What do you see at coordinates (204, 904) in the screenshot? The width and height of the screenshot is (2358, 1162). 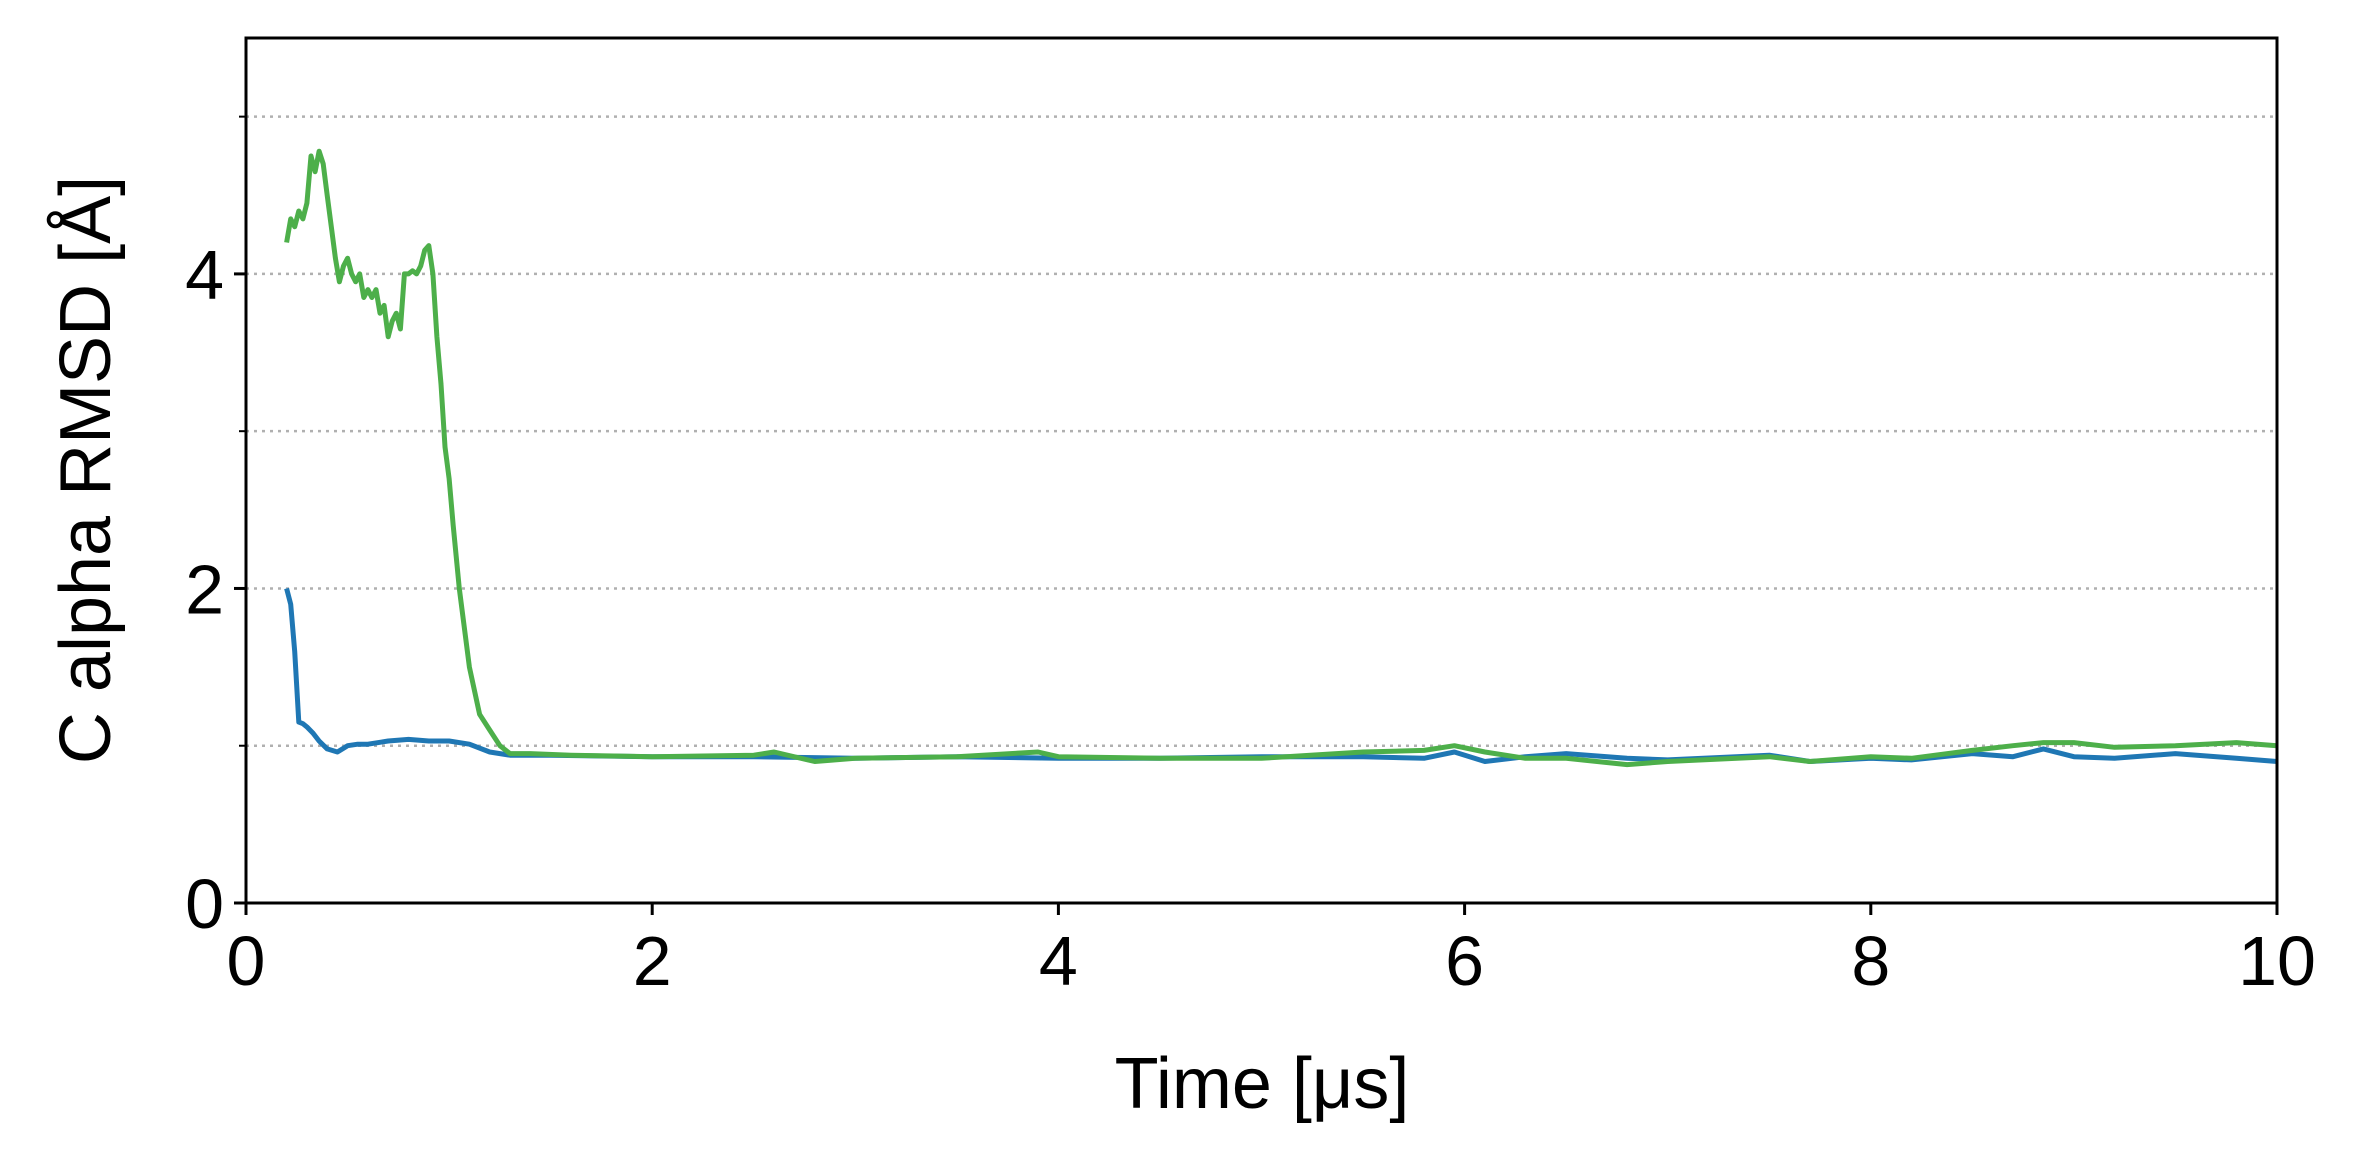 I see `y-tick-label-0: 0` at bounding box center [204, 904].